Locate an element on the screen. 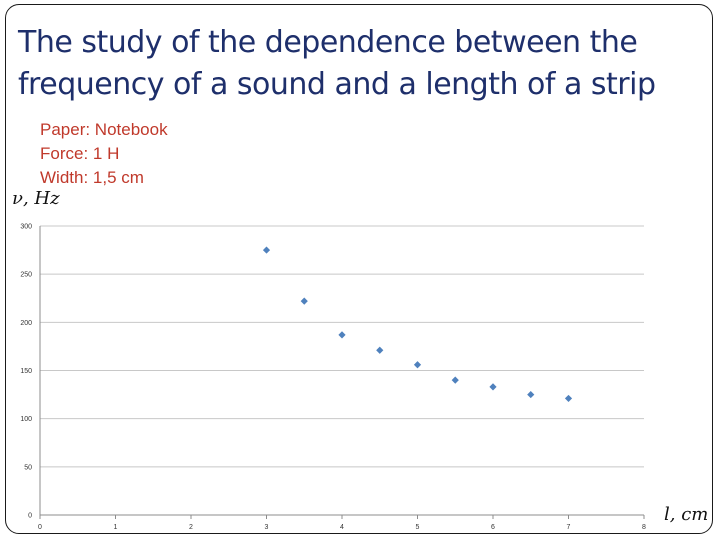  param-force: Force: 1 H is located at coordinates (80, 153).